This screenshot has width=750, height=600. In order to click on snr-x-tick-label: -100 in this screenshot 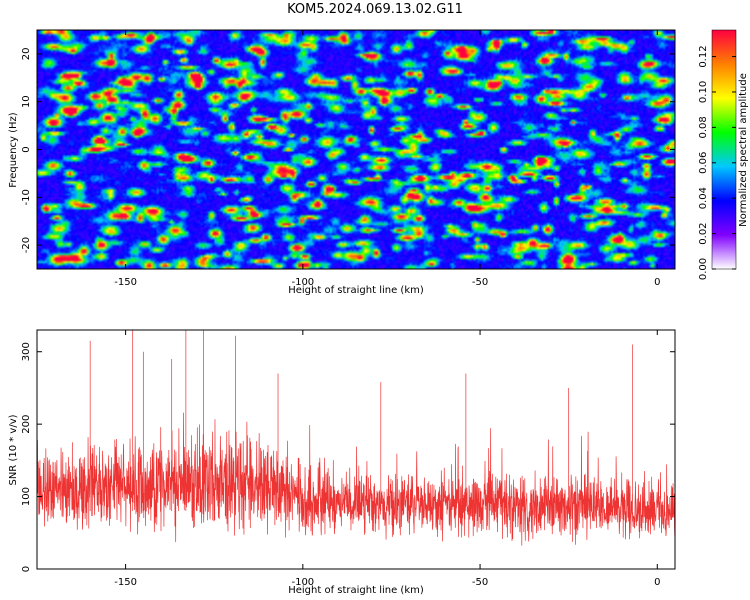, I will do `click(302, 582)`.